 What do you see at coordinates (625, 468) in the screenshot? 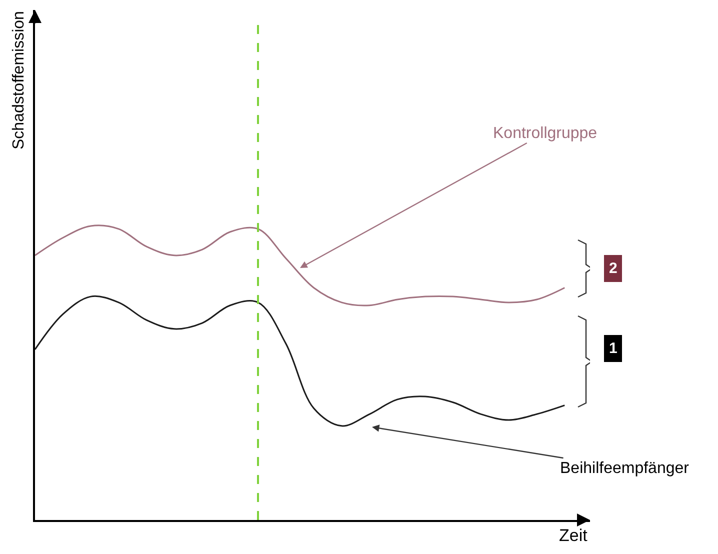
I see `annotation: Beihilfeempfänger` at bounding box center [625, 468].